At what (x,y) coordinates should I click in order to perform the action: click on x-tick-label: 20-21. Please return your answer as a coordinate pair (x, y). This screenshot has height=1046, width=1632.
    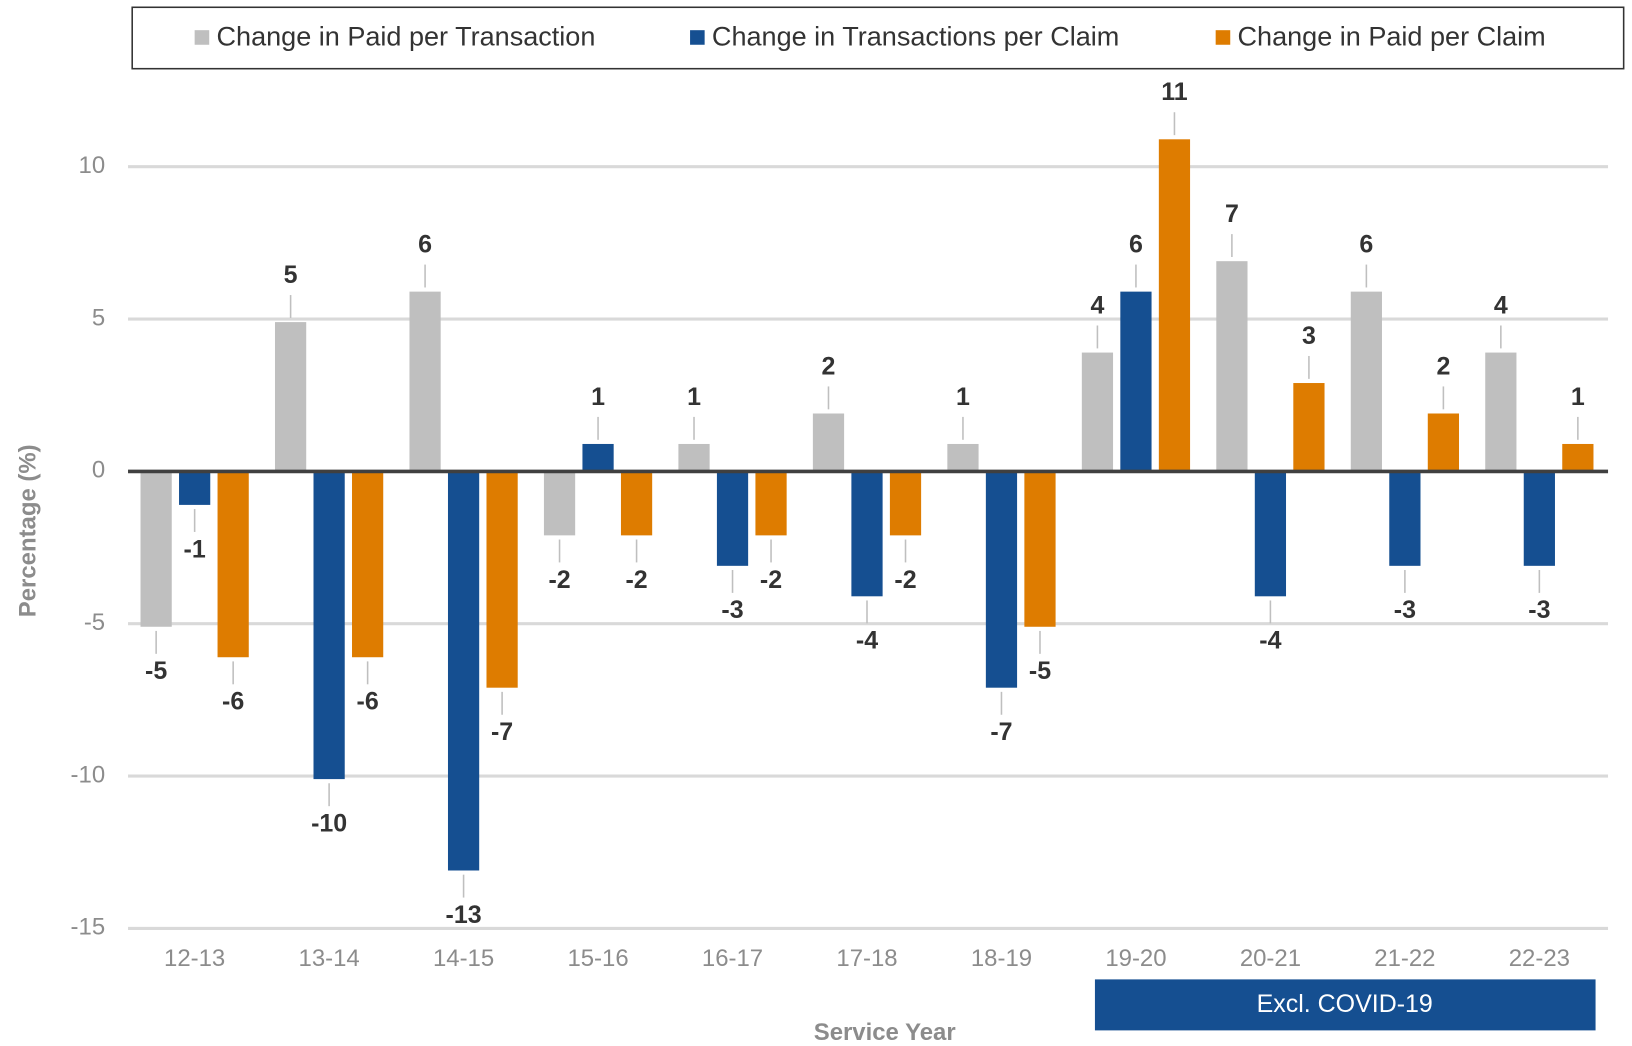
    Looking at the image, I should click on (1270, 958).